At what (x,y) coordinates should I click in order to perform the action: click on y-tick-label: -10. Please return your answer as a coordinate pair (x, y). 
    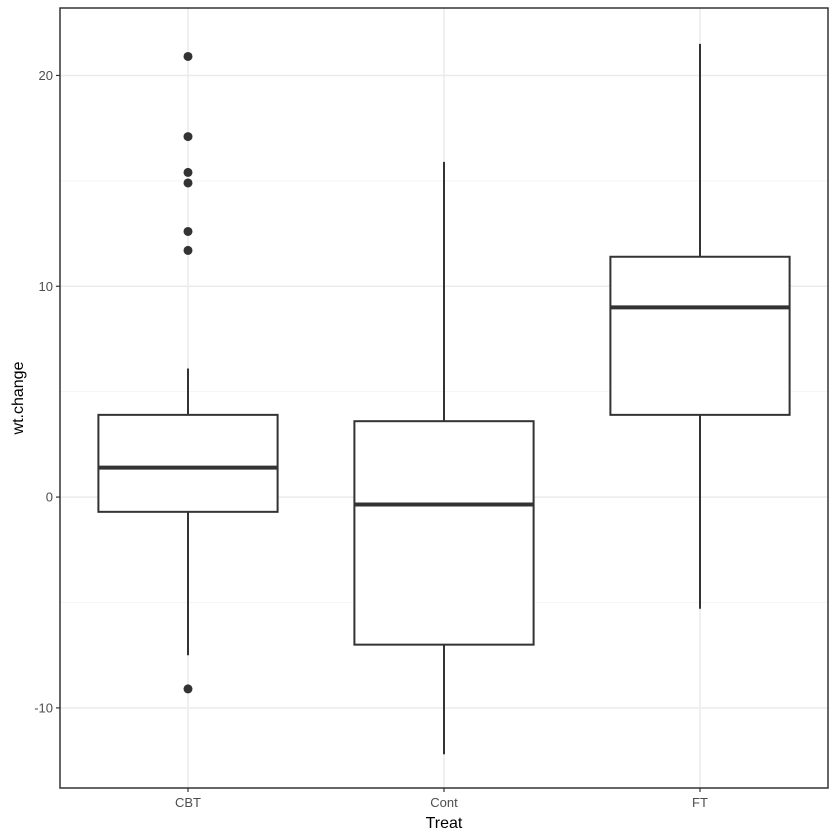
    Looking at the image, I should click on (43, 707).